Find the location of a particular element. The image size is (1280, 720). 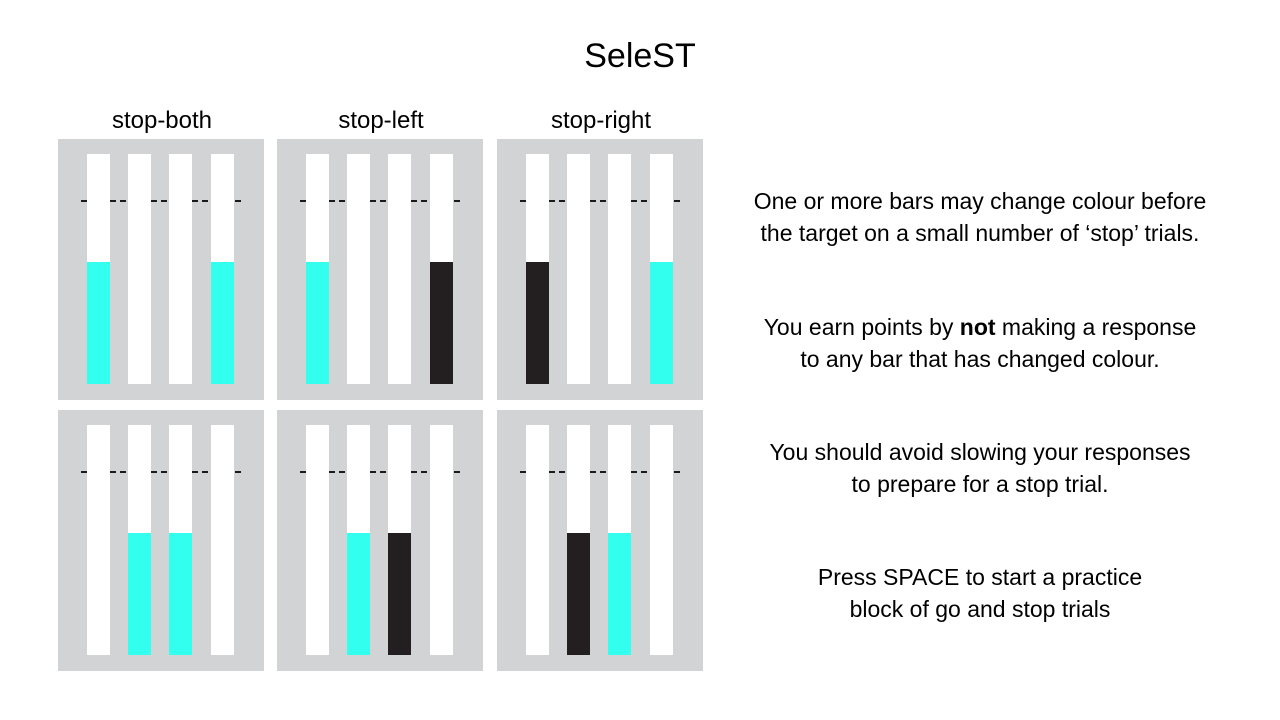

instruction-text: You earn points by is located at coordinates (861, 327).